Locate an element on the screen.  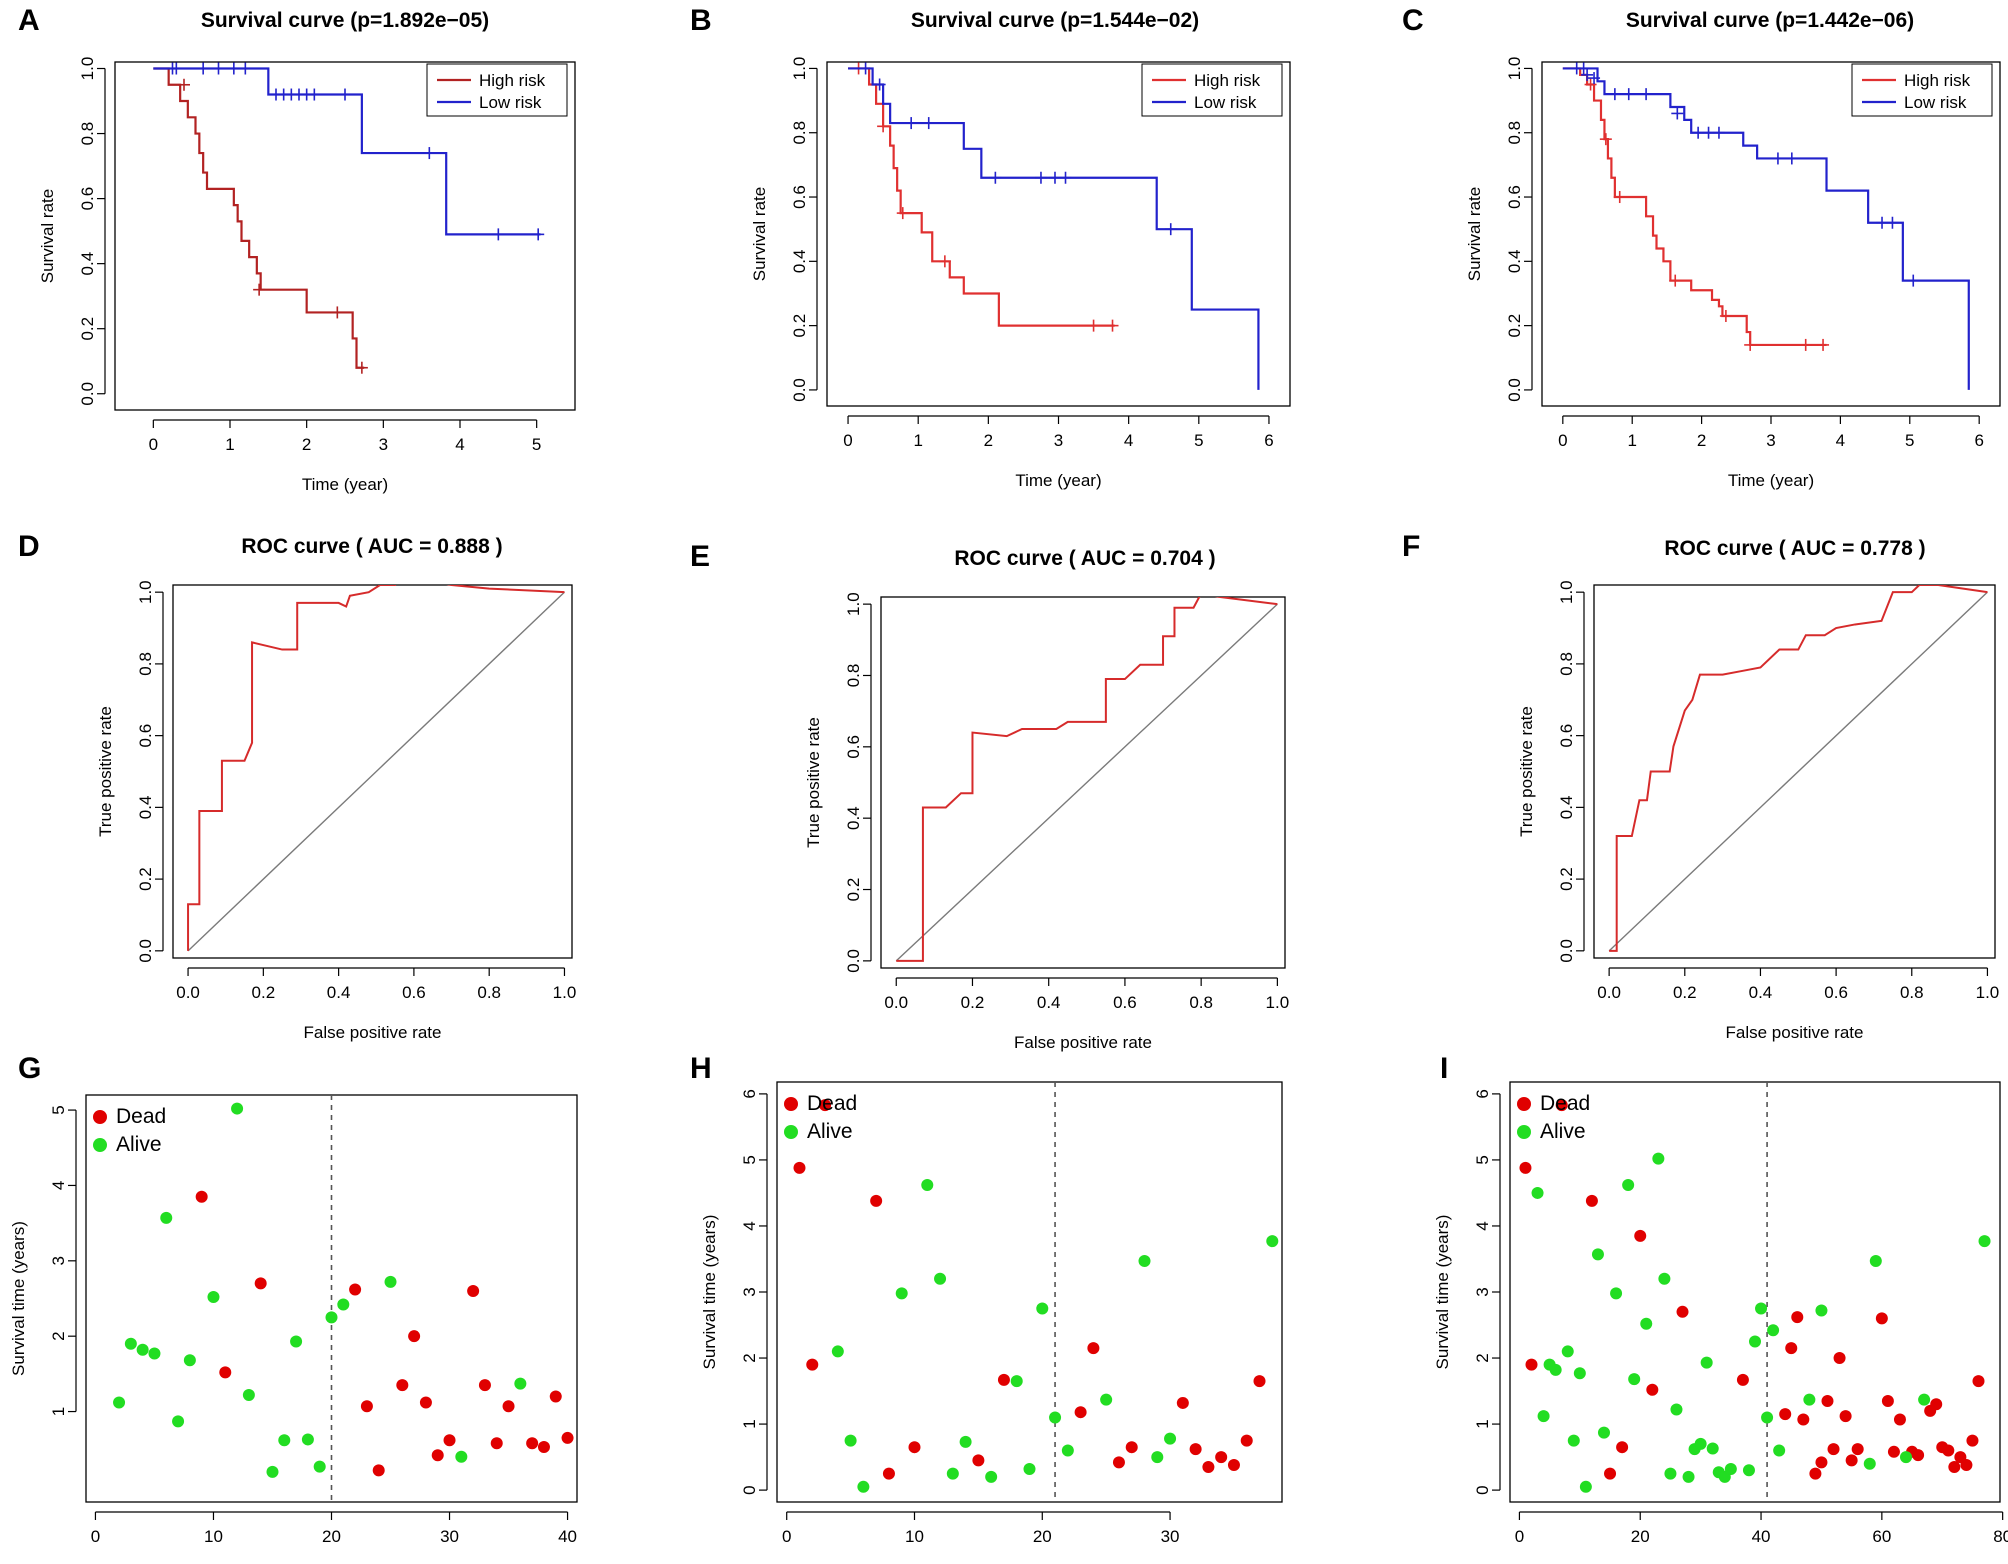
y-tick-label: 1.0 is located at coordinates (853, 604).